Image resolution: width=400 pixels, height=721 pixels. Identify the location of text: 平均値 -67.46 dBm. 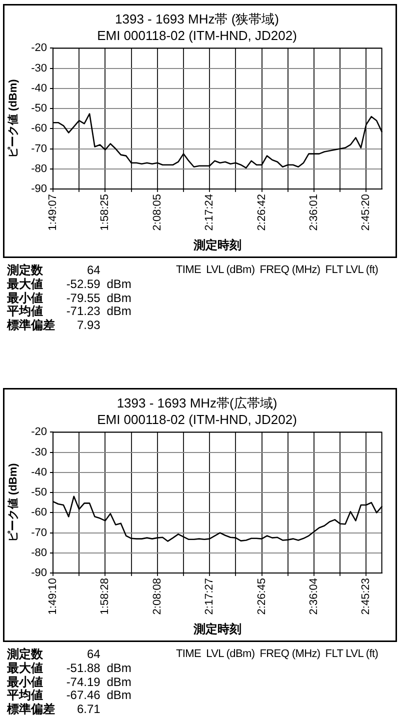
(69, 695).